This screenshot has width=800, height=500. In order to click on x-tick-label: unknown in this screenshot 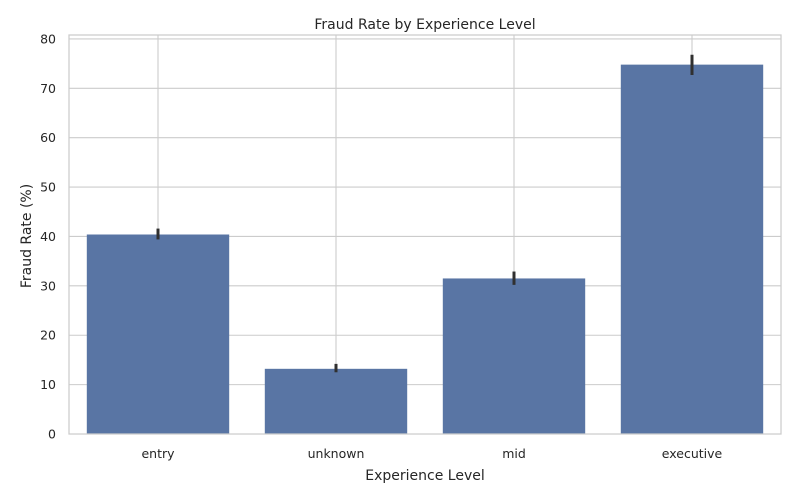, I will do `click(336, 453)`.